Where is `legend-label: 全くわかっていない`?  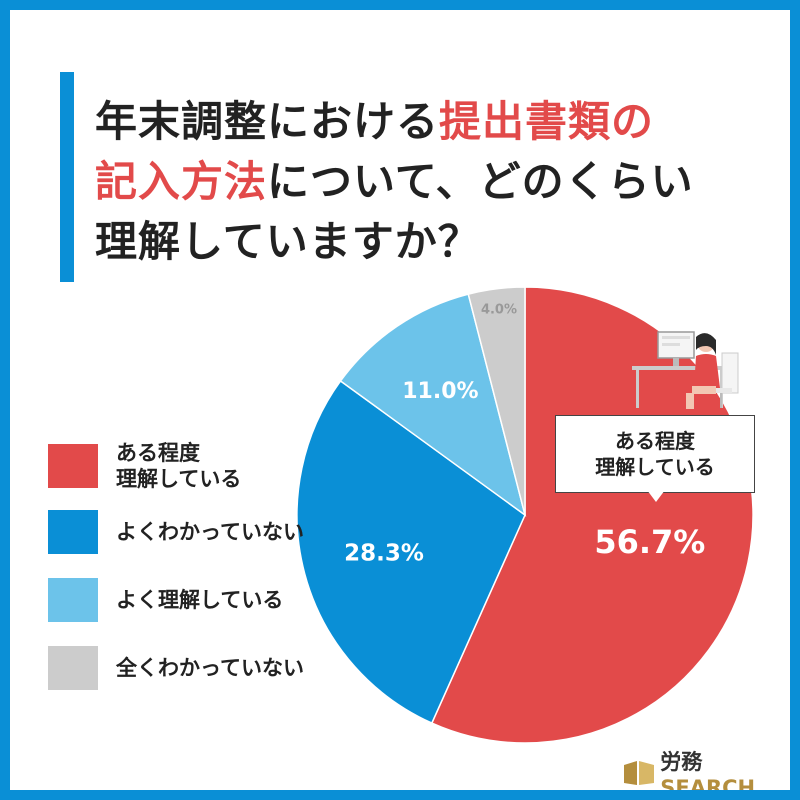 legend-label: 全くわかっていない is located at coordinates (210, 668).